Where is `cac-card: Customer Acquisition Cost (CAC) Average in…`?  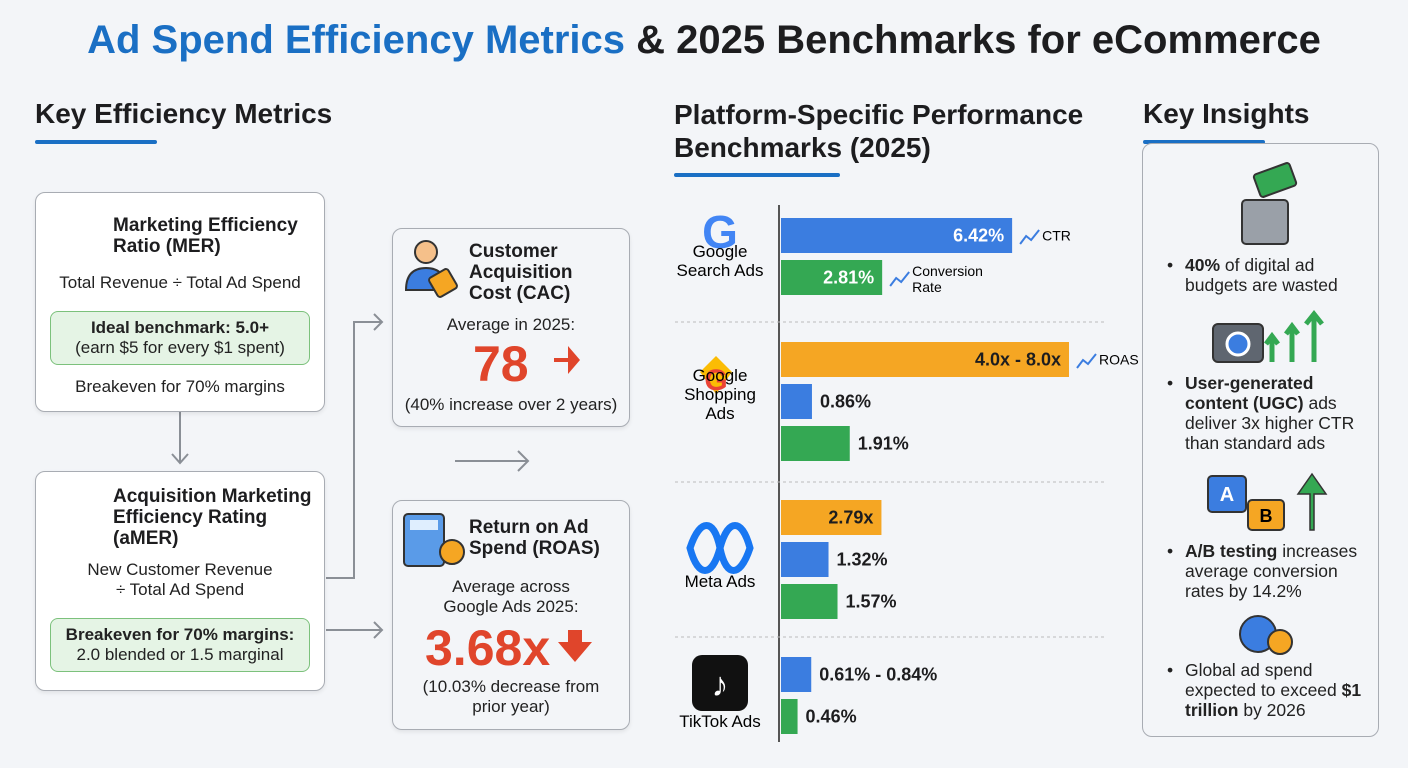 cac-card: Customer Acquisition Cost (CAC) Average in… is located at coordinates (511, 327).